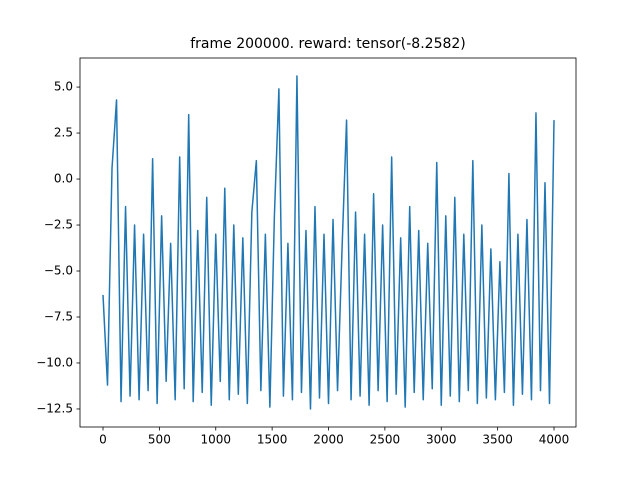 The image size is (640, 480). I want to click on x-tick-label: 4000, so click(554, 440).